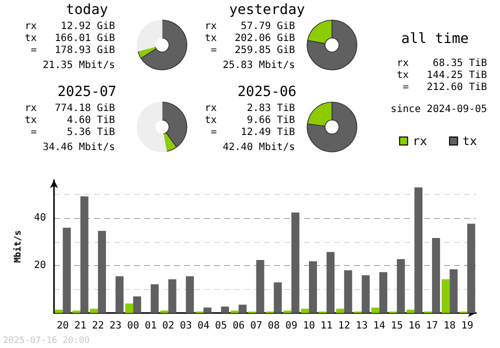 The image size is (500, 348). I want to click on chart-title: 2025-07, so click(87, 92).